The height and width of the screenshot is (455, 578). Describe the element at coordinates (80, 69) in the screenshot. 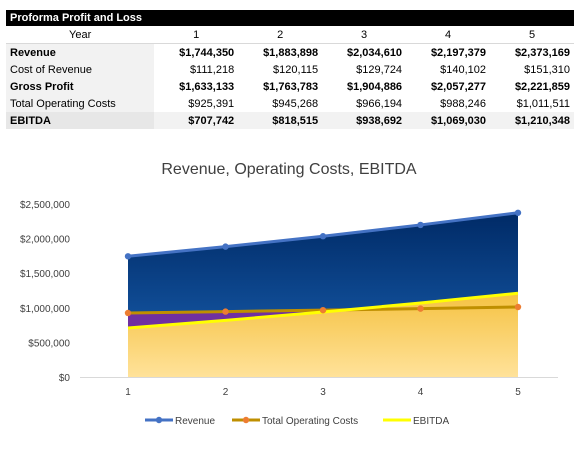

I see `row-label: Cost of Revenue` at that location.